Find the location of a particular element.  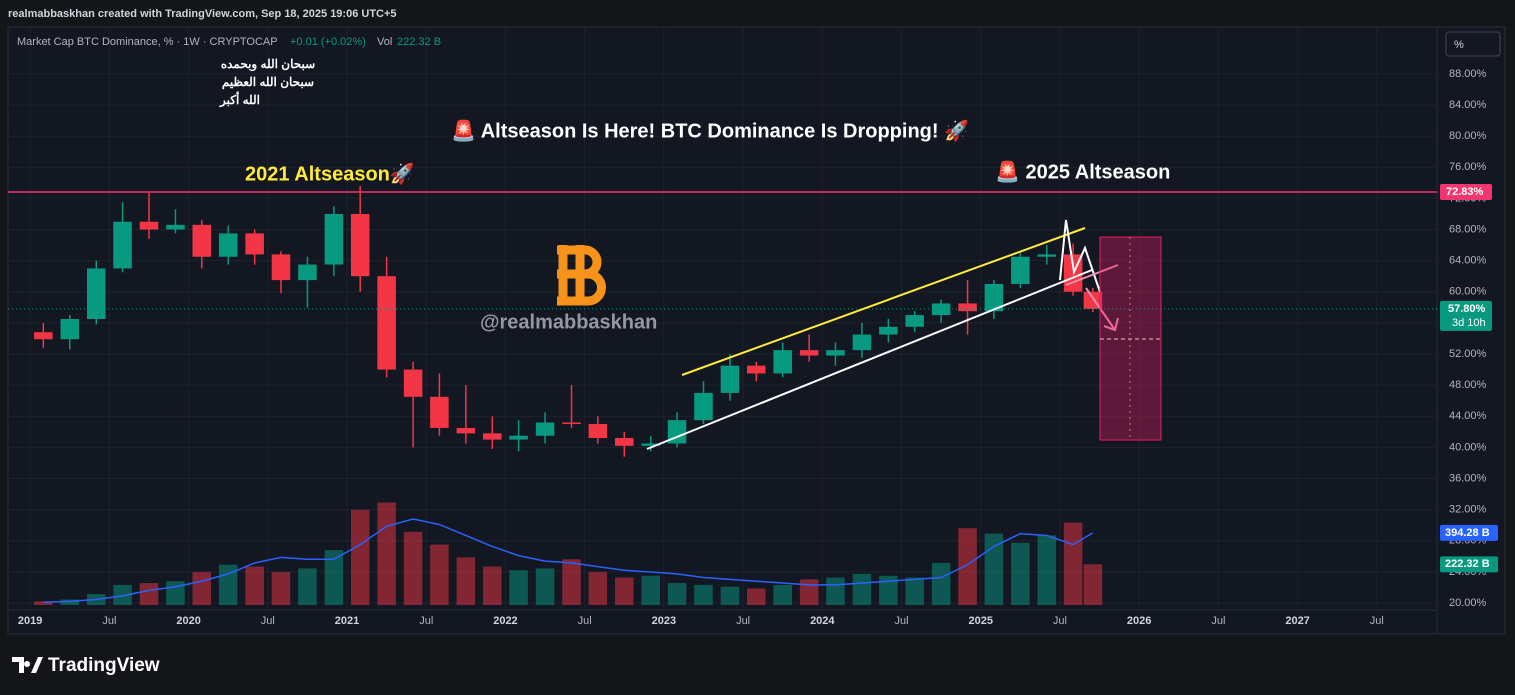

volume-pane is located at coordinates (568, 553).